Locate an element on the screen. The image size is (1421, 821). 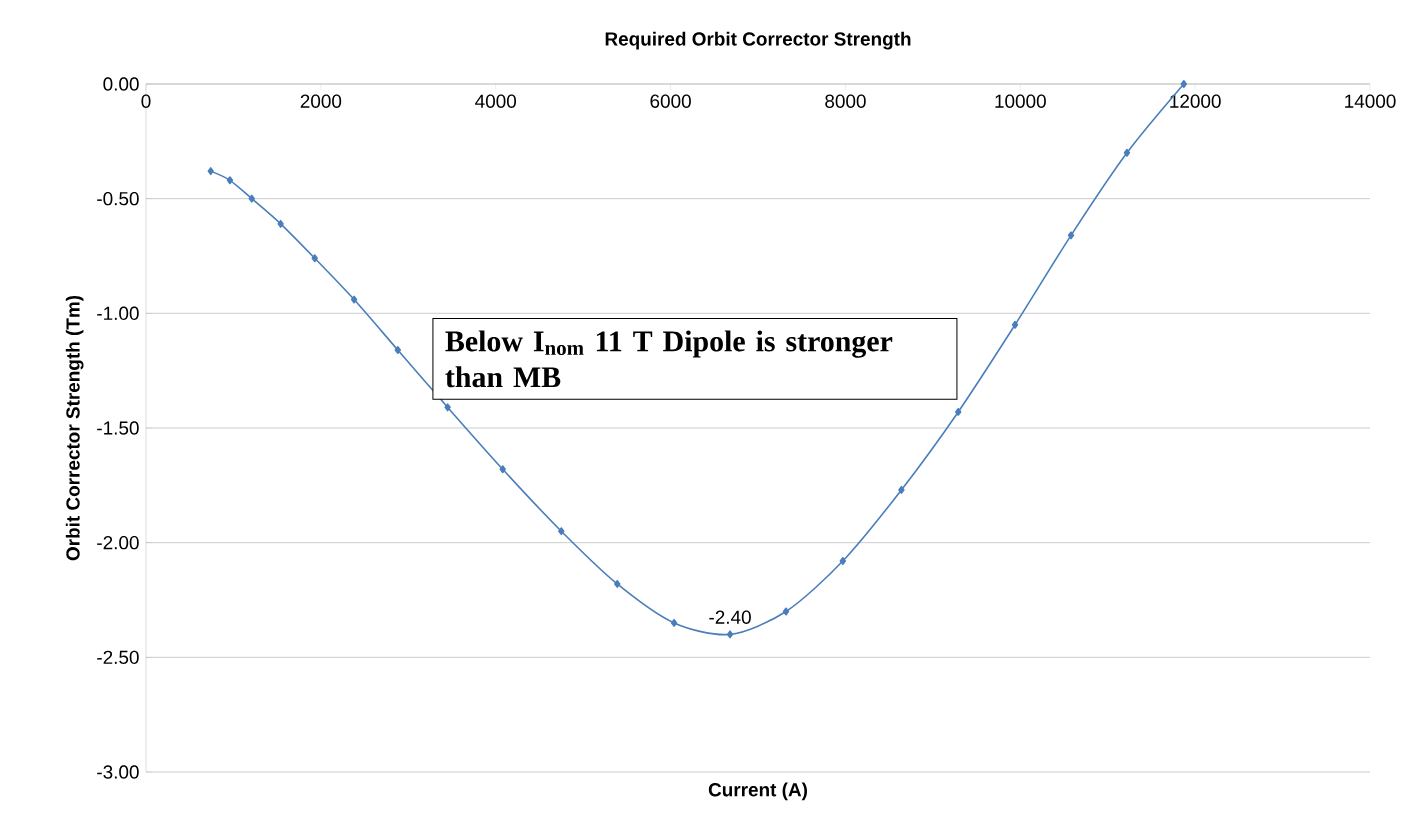
data-label: -2.40 is located at coordinates (730, 617).